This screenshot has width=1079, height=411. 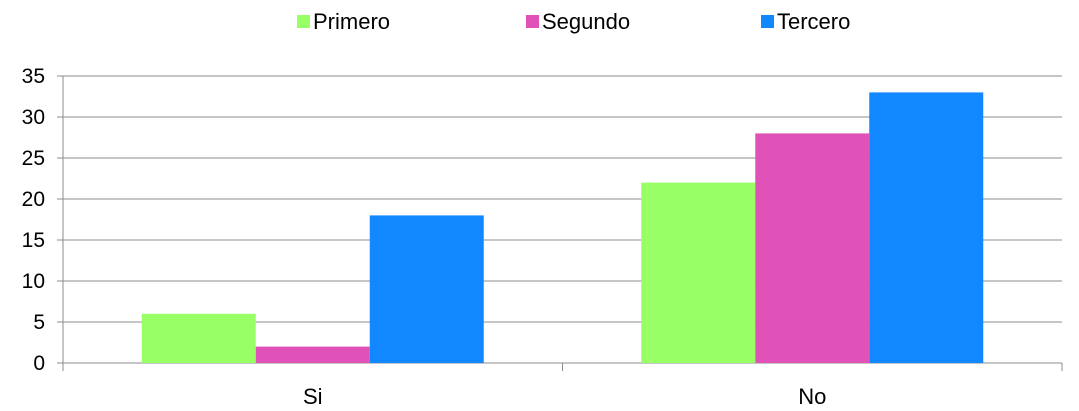 What do you see at coordinates (351, 21) in the screenshot?
I see `legend-label: Primero` at bounding box center [351, 21].